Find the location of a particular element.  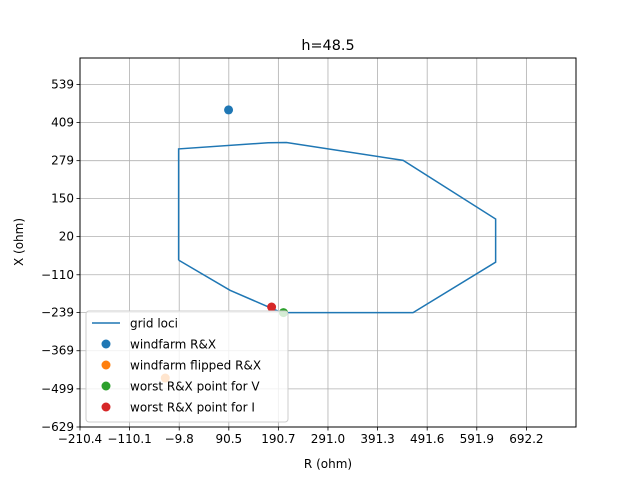

x-tick-label: 692.2 is located at coordinates (526, 439).